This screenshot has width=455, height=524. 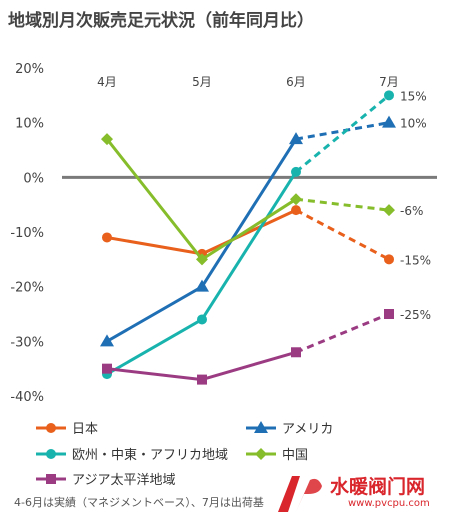 What do you see at coordinates (296, 82) in the screenshot?
I see `x-tick-label: 6月` at bounding box center [296, 82].